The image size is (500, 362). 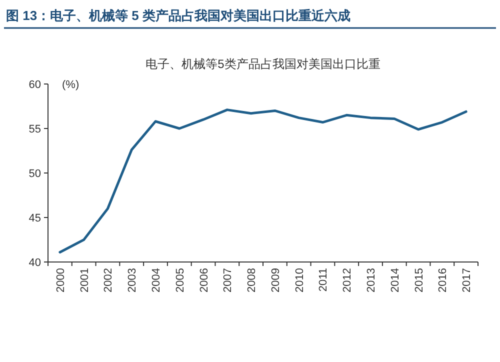 What do you see at coordinates (180, 280) in the screenshot?
I see `x-tick-label: 2005` at bounding box center [180, 280].